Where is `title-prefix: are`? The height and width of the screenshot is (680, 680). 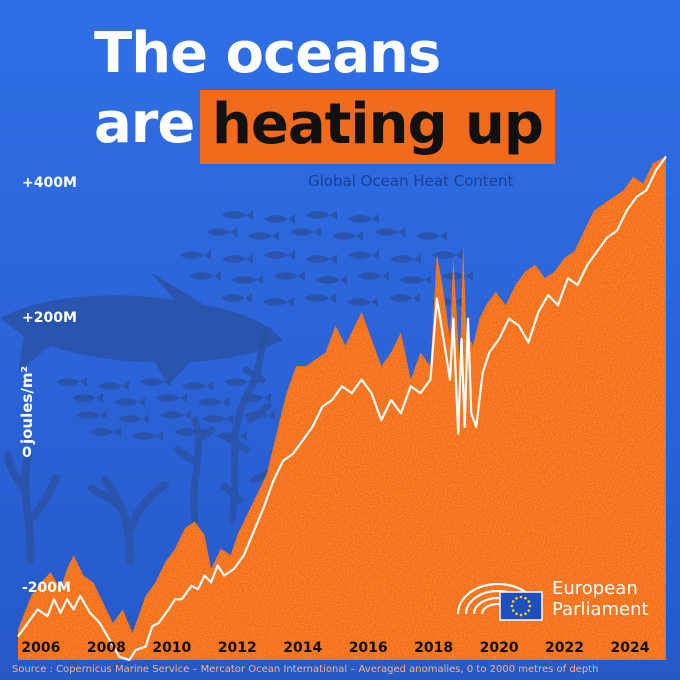
title-prefix: are is located at coordinates (144, 123).